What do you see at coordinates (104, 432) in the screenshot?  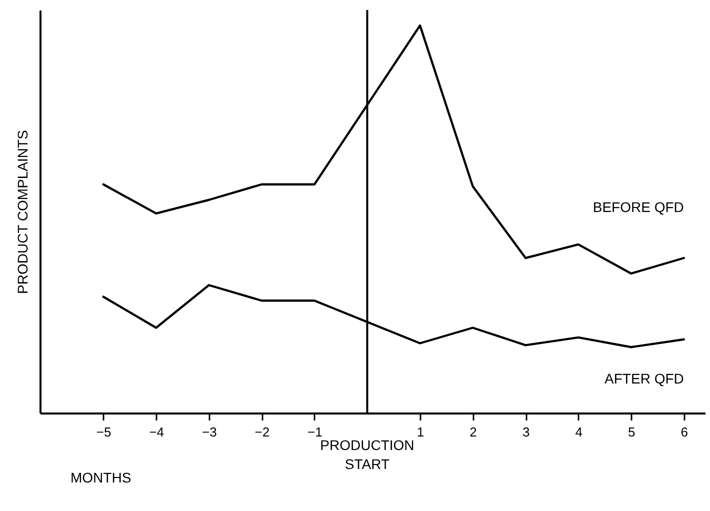 I see `x-tick-label: −5` at bounding box center [104, 432].